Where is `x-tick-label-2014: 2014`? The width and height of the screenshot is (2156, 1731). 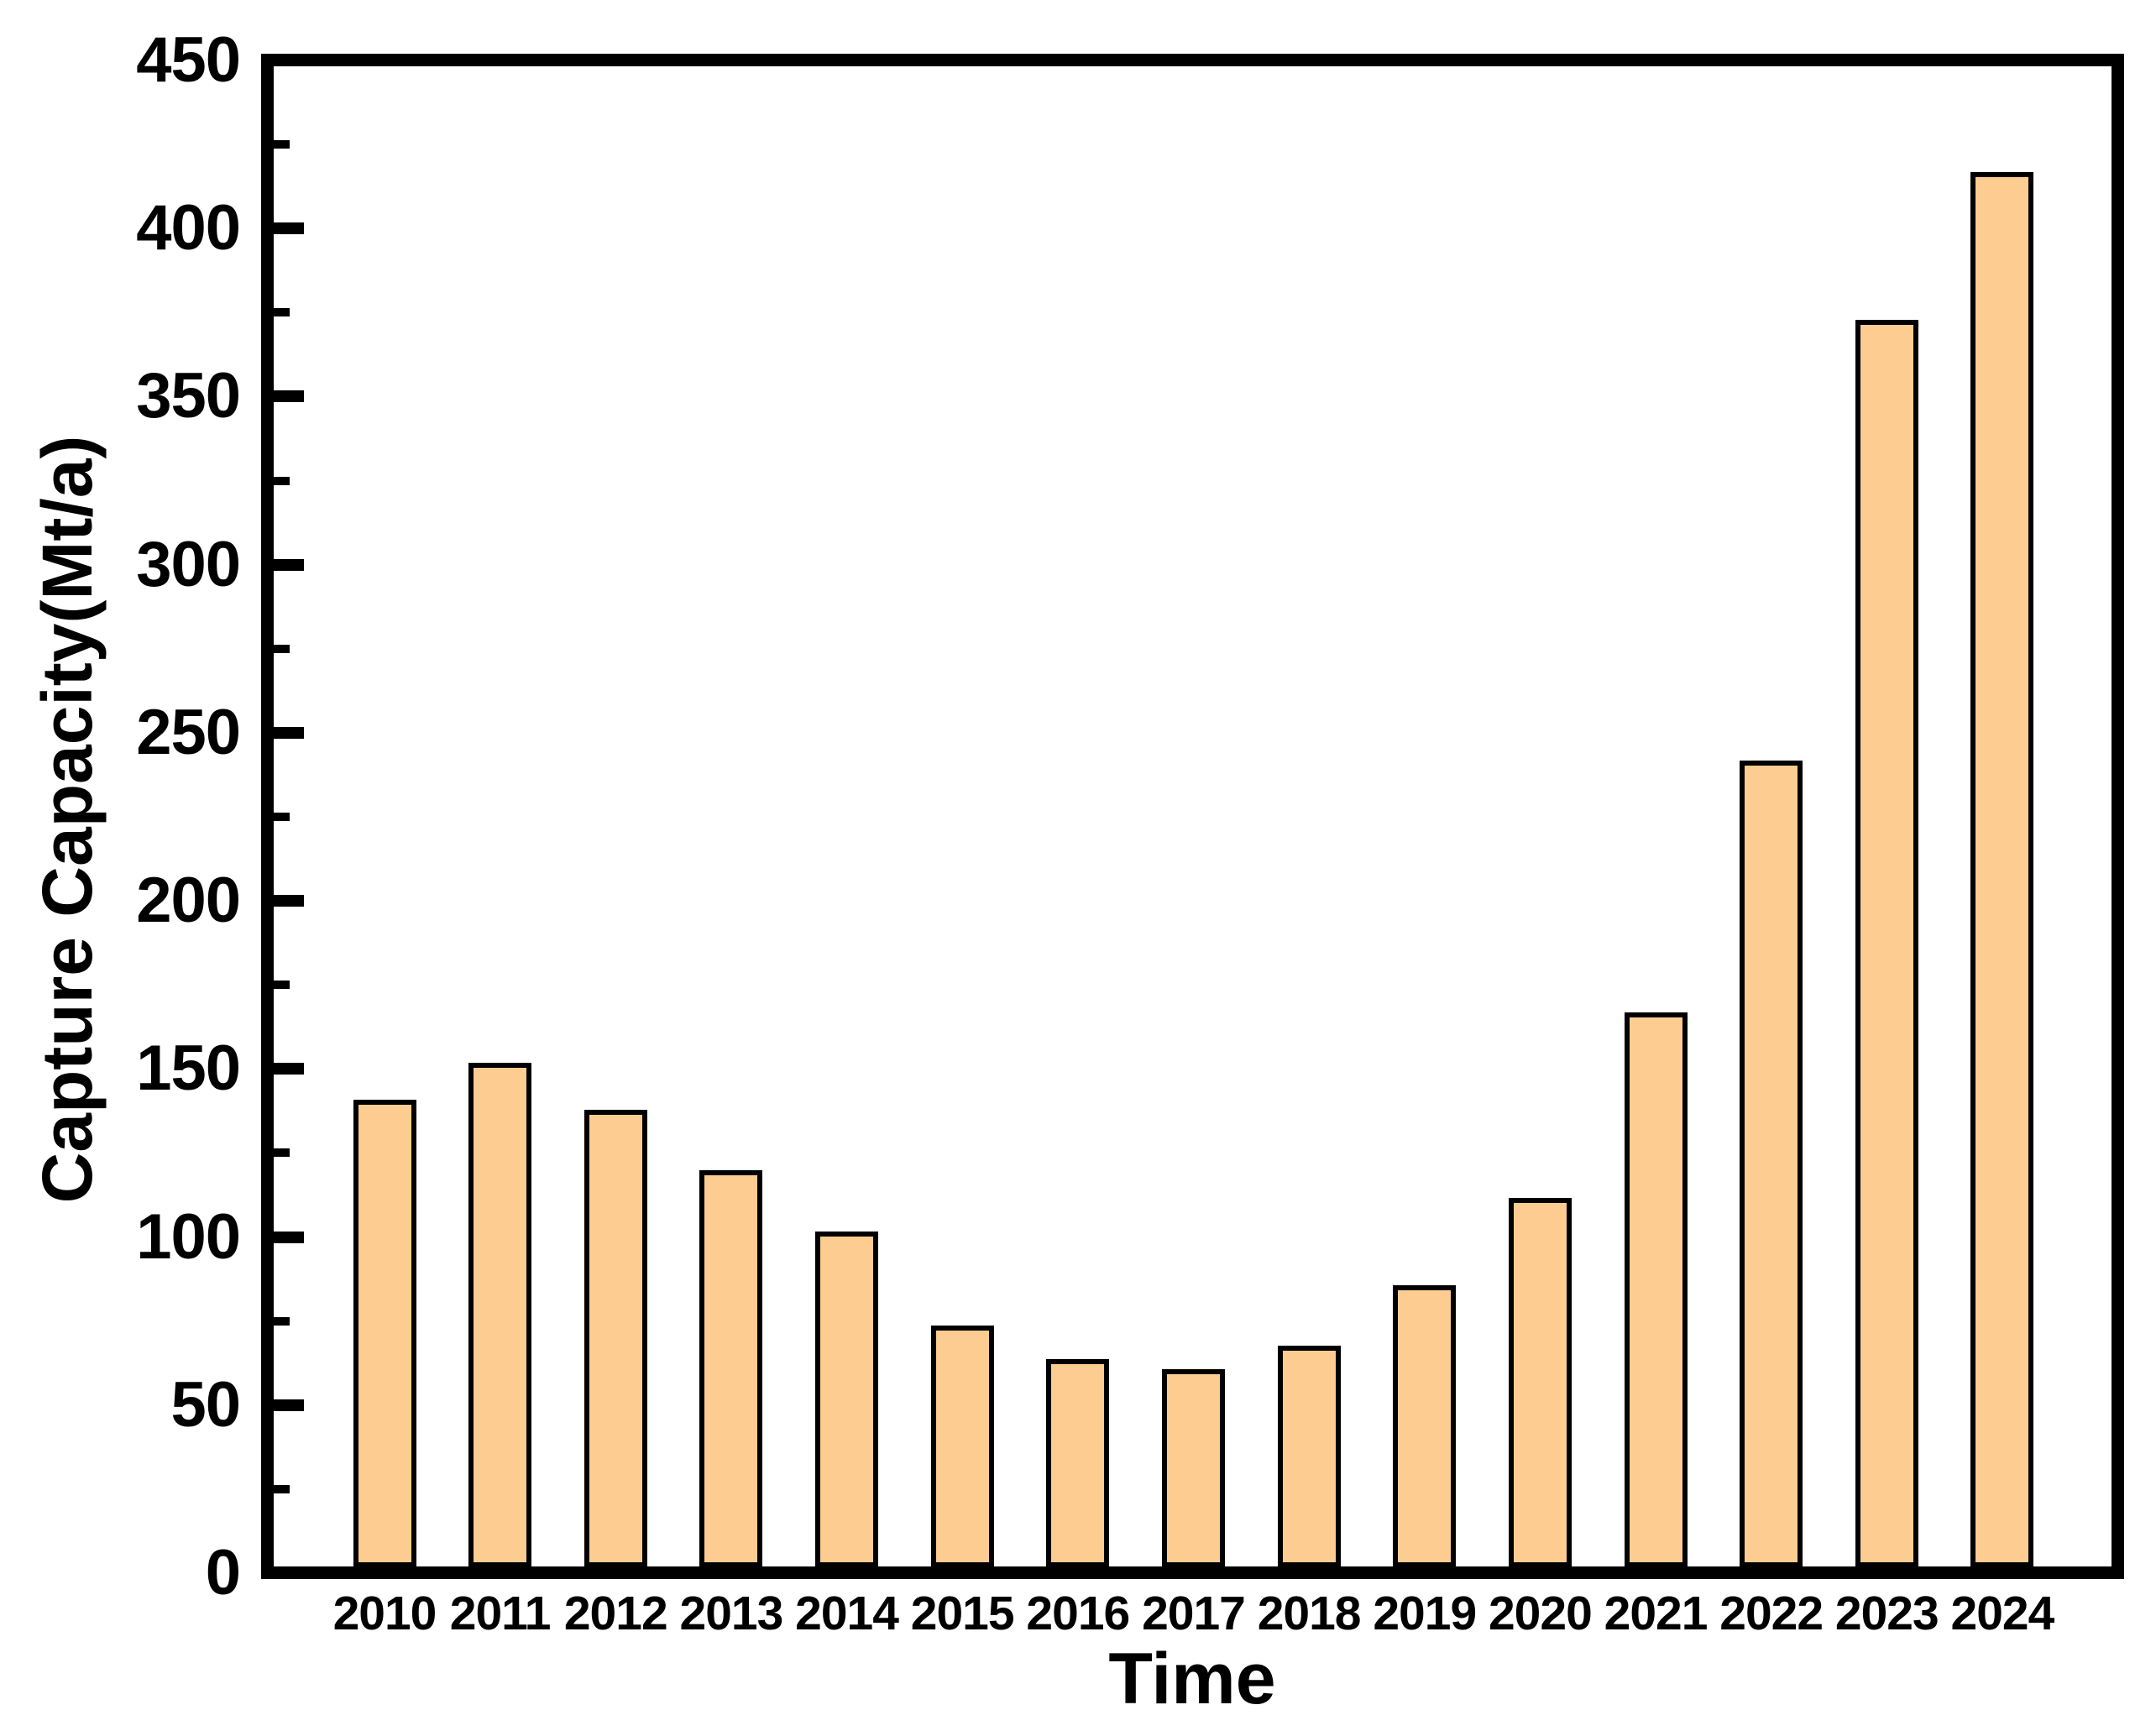 x-tick-label-2014: 2014 is located at coordinates (847, 1613).